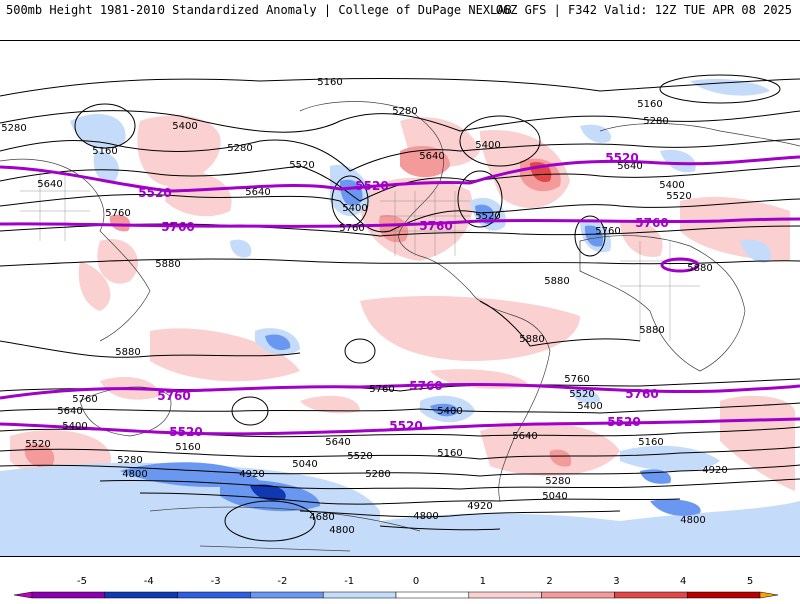 Image resolution: width=800 pixels, height=604 pixels. What do you see at coordinates (321, 517) in the screenshot?
I see `contour-label: 4680` at bounding box center [321, 517].